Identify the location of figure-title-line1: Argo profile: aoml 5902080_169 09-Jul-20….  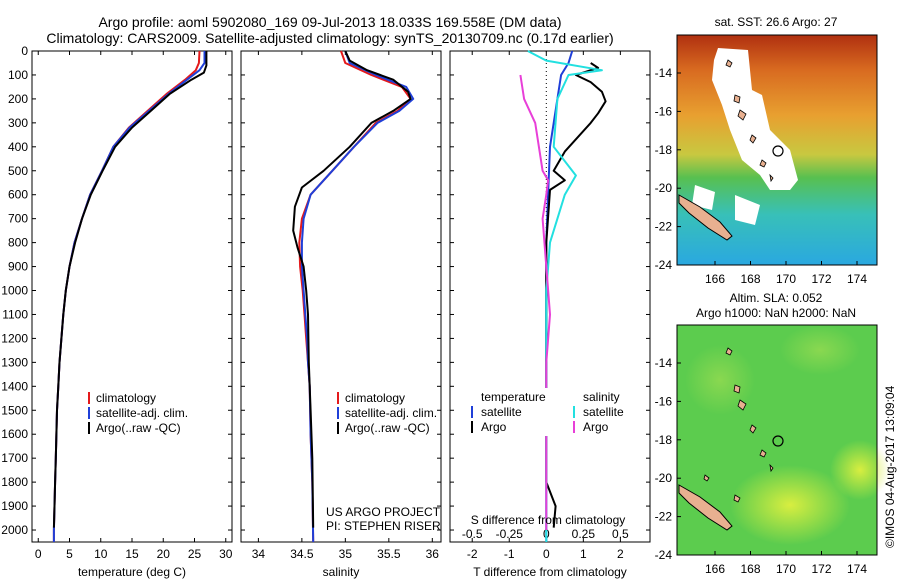
(330, 22).